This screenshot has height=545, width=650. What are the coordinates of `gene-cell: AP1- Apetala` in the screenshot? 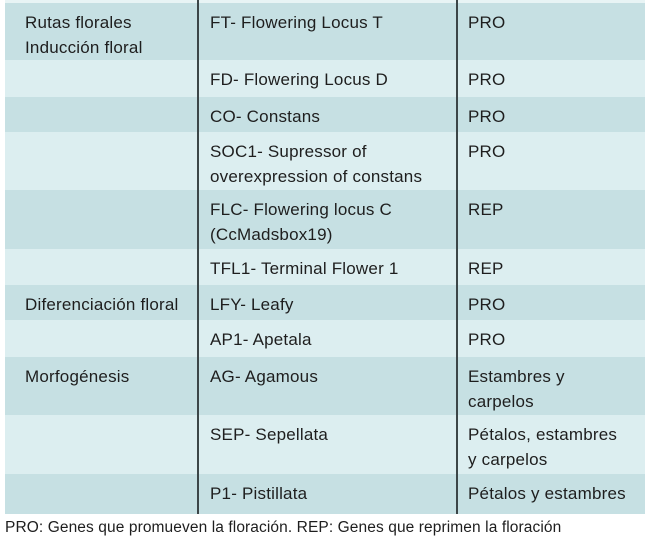 It's located at (326, 338).